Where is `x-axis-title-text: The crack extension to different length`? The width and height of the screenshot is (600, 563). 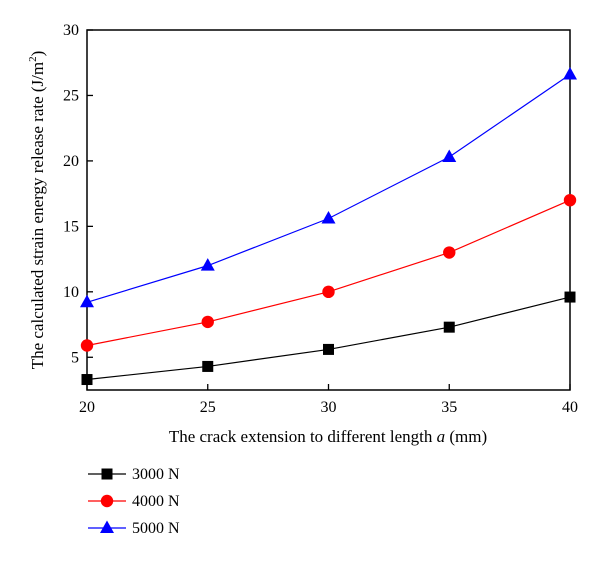 x-axis-title-text: The crack extension to different length is located at coordinates (303, 436).